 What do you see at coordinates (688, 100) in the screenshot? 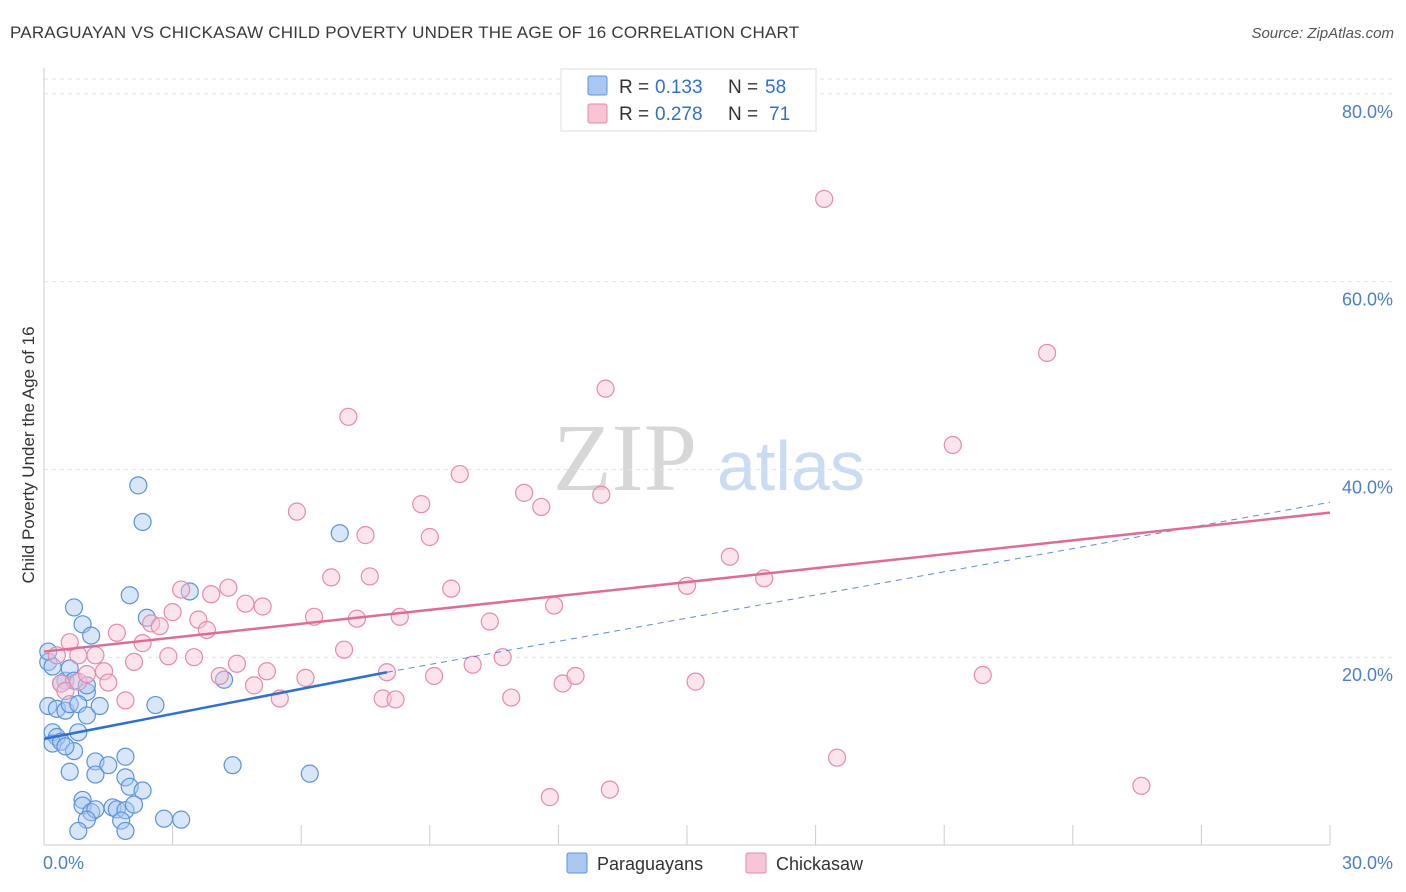
I see `stats-legend: R = 0.133 N = 58 R = 0.278 N = 71` at bounding box center [688, 100].